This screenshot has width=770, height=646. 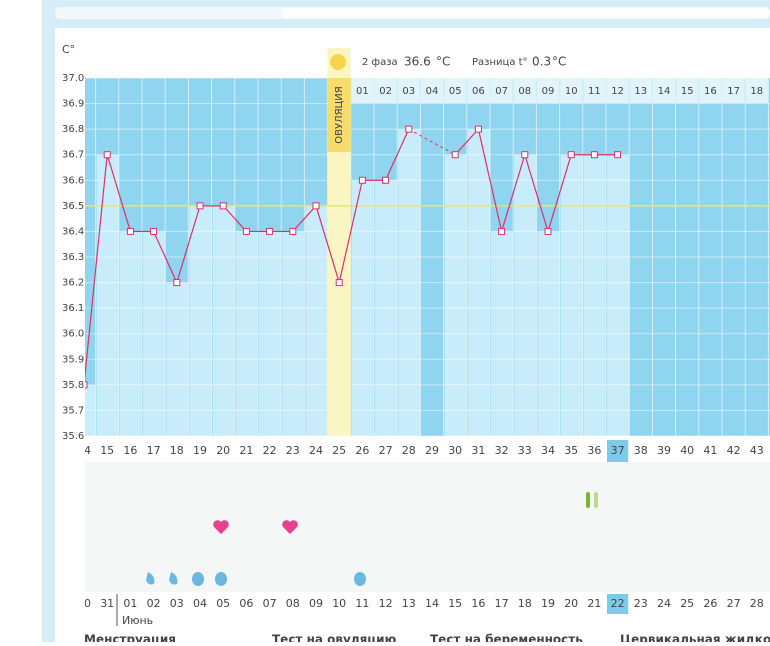 I want to click on phase2-day: 16, so click(x=710, y=91).